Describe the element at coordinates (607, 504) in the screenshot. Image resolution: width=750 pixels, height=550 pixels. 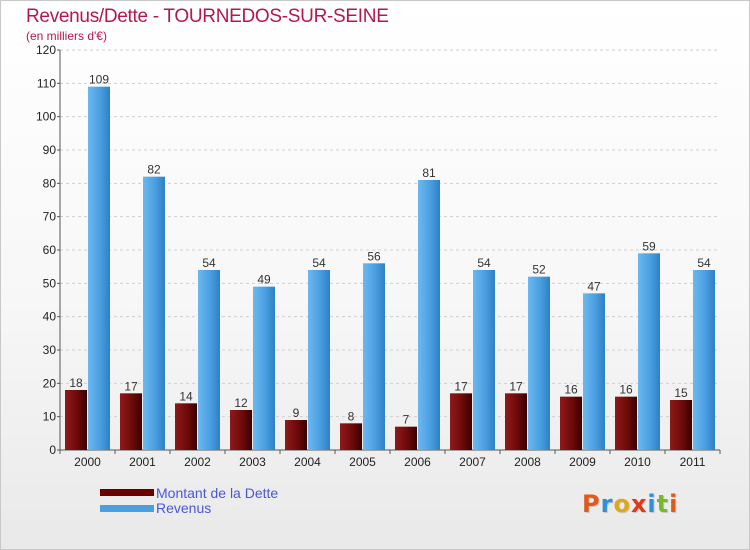
I see `logo-letter: r` at that location.